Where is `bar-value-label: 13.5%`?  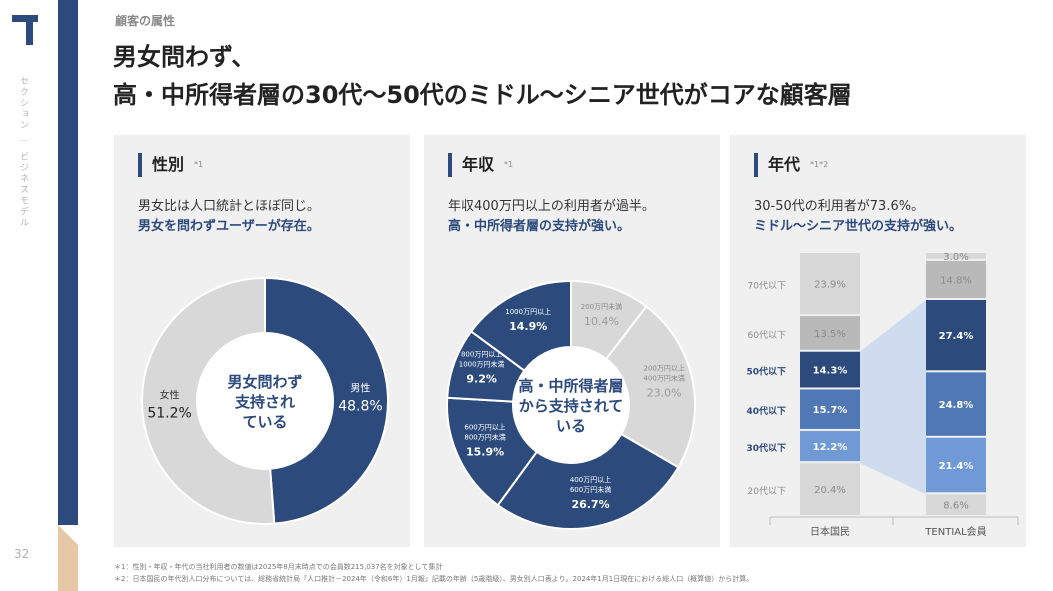 bar-value-label: 13.5% is located at coordinates (830, 334).